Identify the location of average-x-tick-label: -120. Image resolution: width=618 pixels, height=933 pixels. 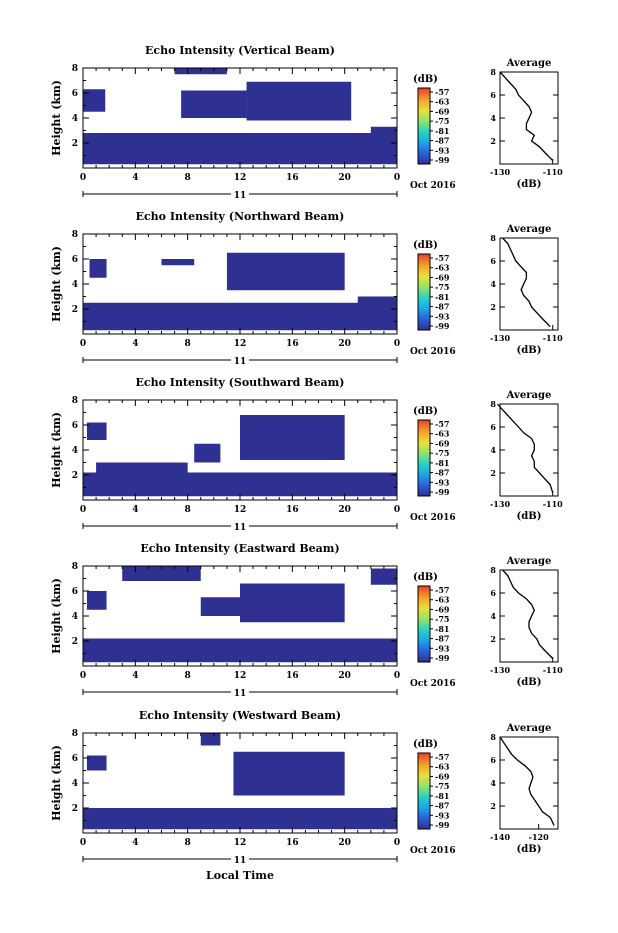
(539, 837).